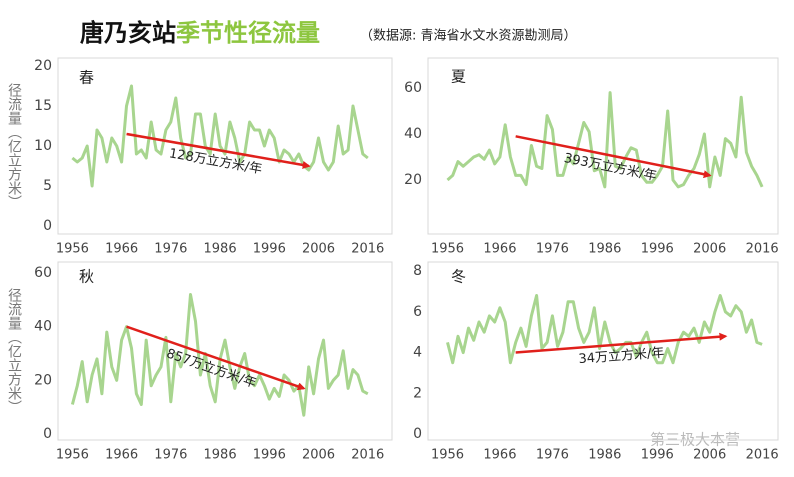 The image size is (794, 477). What do you see at coordinates (468, 36) in the screenshot?
I see `source: （数据源: 青海省水文水资源勘测局）` at bounding box center [468, 36].